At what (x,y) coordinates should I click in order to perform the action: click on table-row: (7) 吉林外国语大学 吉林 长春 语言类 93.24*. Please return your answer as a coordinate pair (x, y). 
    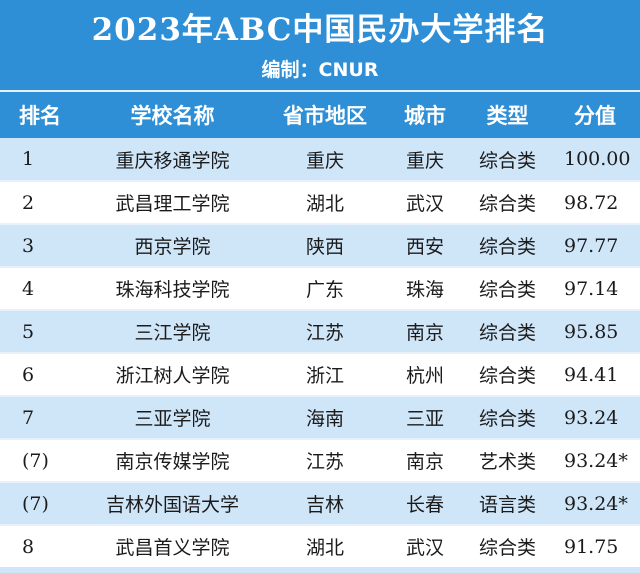
    Looking at the image, I should click on (320, 504).